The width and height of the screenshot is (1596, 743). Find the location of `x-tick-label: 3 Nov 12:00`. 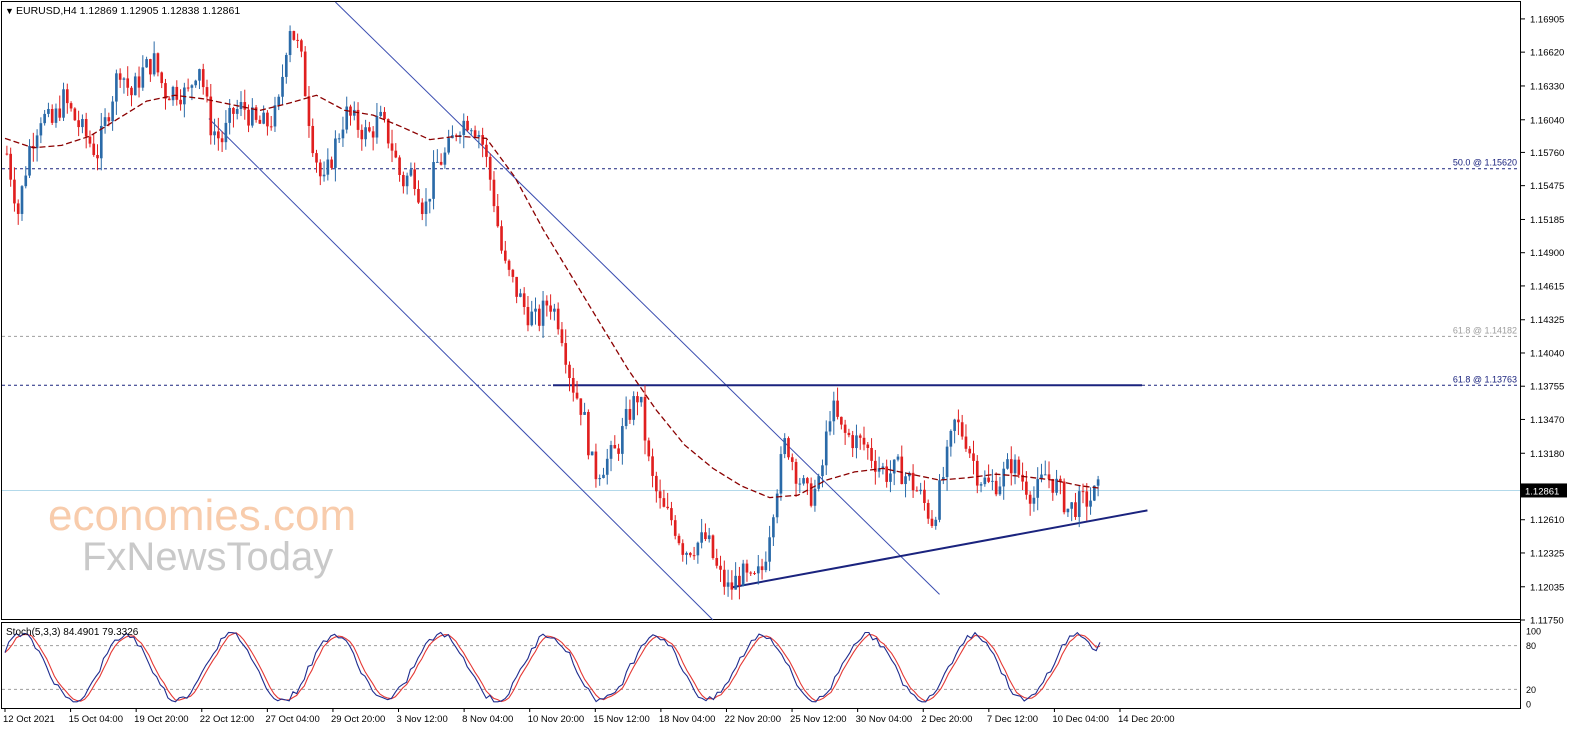

x-tick-label: 3 Nov 12:00 is located at coordinates (422, 719).